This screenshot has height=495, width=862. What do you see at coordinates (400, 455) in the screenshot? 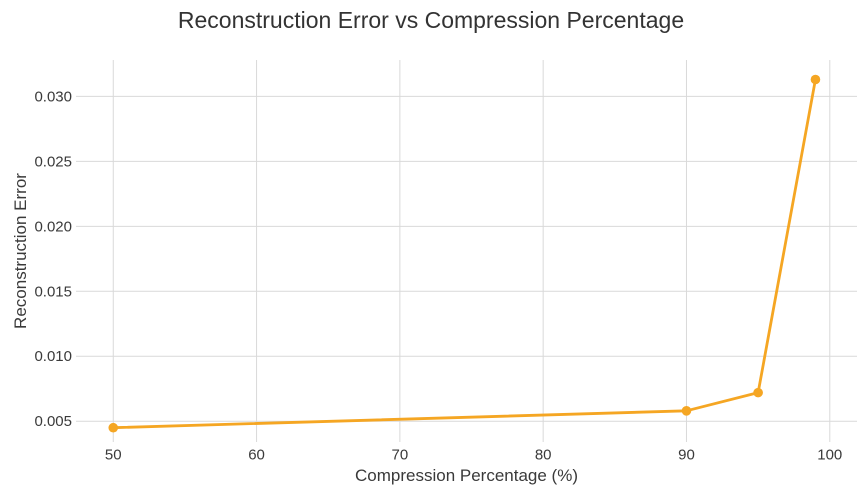
I see `x-tick-label: 70` at bounding box center [400, 455].